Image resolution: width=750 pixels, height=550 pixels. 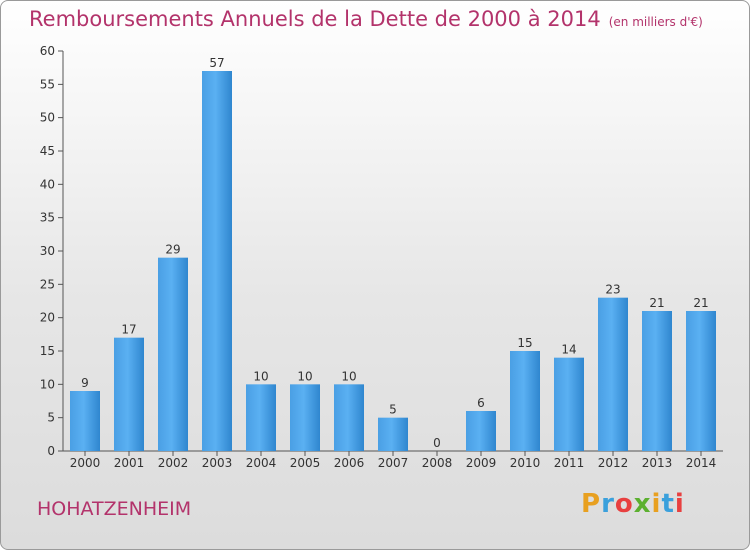 I want to click on logo-letter: t, so click(x=668, y=504).